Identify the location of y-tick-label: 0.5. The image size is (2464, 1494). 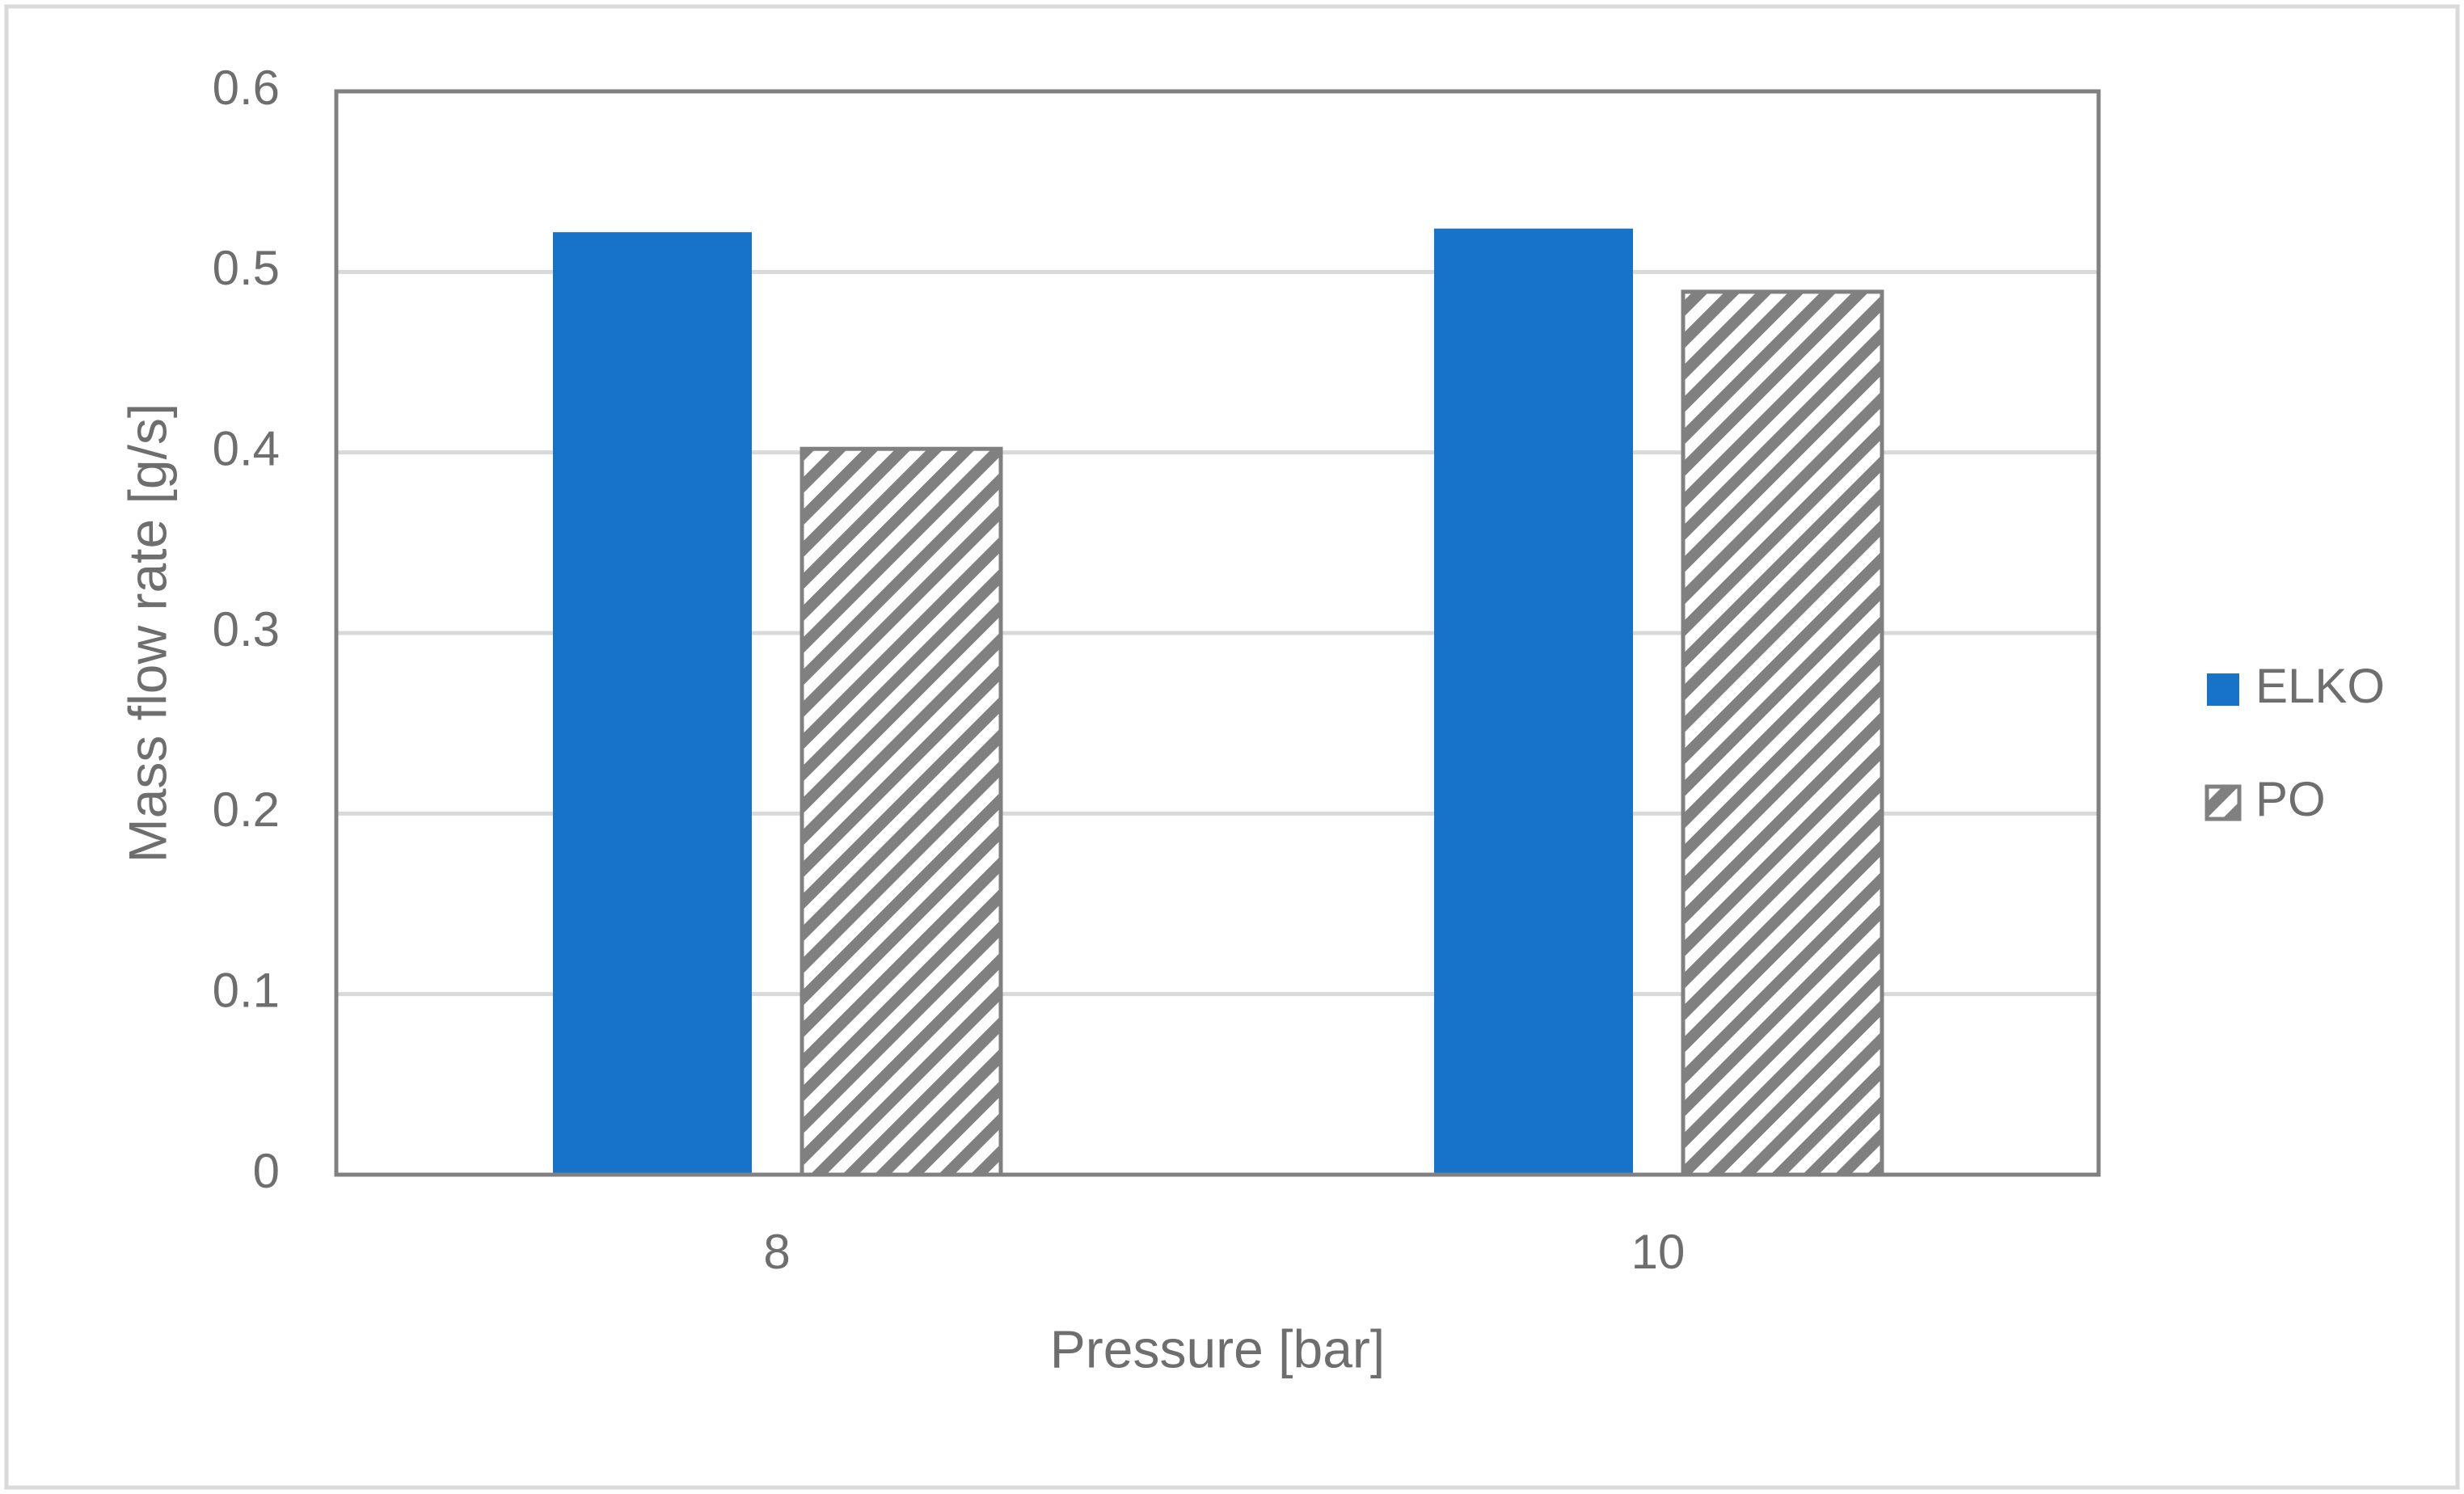
(247, 268).